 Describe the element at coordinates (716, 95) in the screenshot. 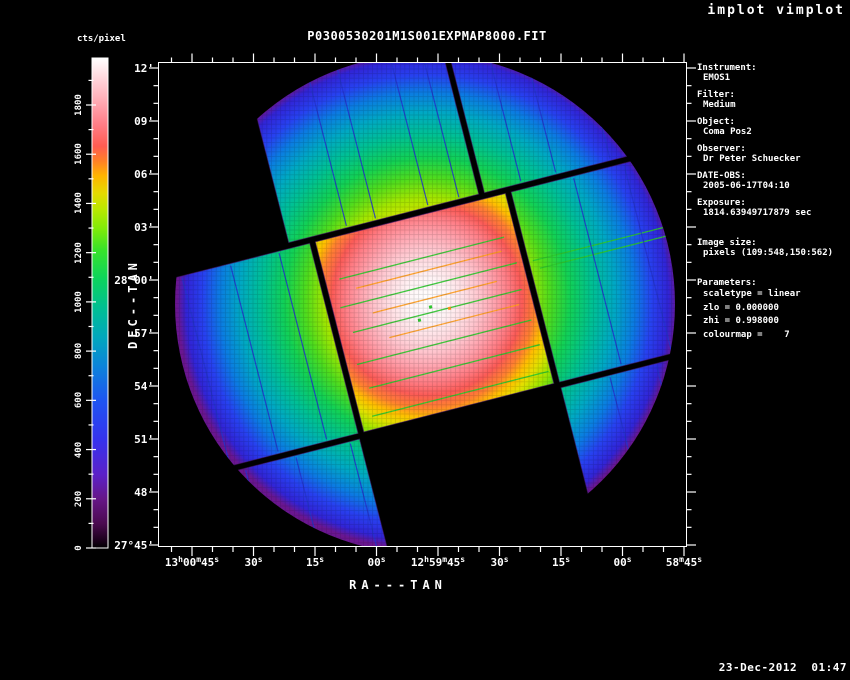

I see `info-label: Filter:` at that location.